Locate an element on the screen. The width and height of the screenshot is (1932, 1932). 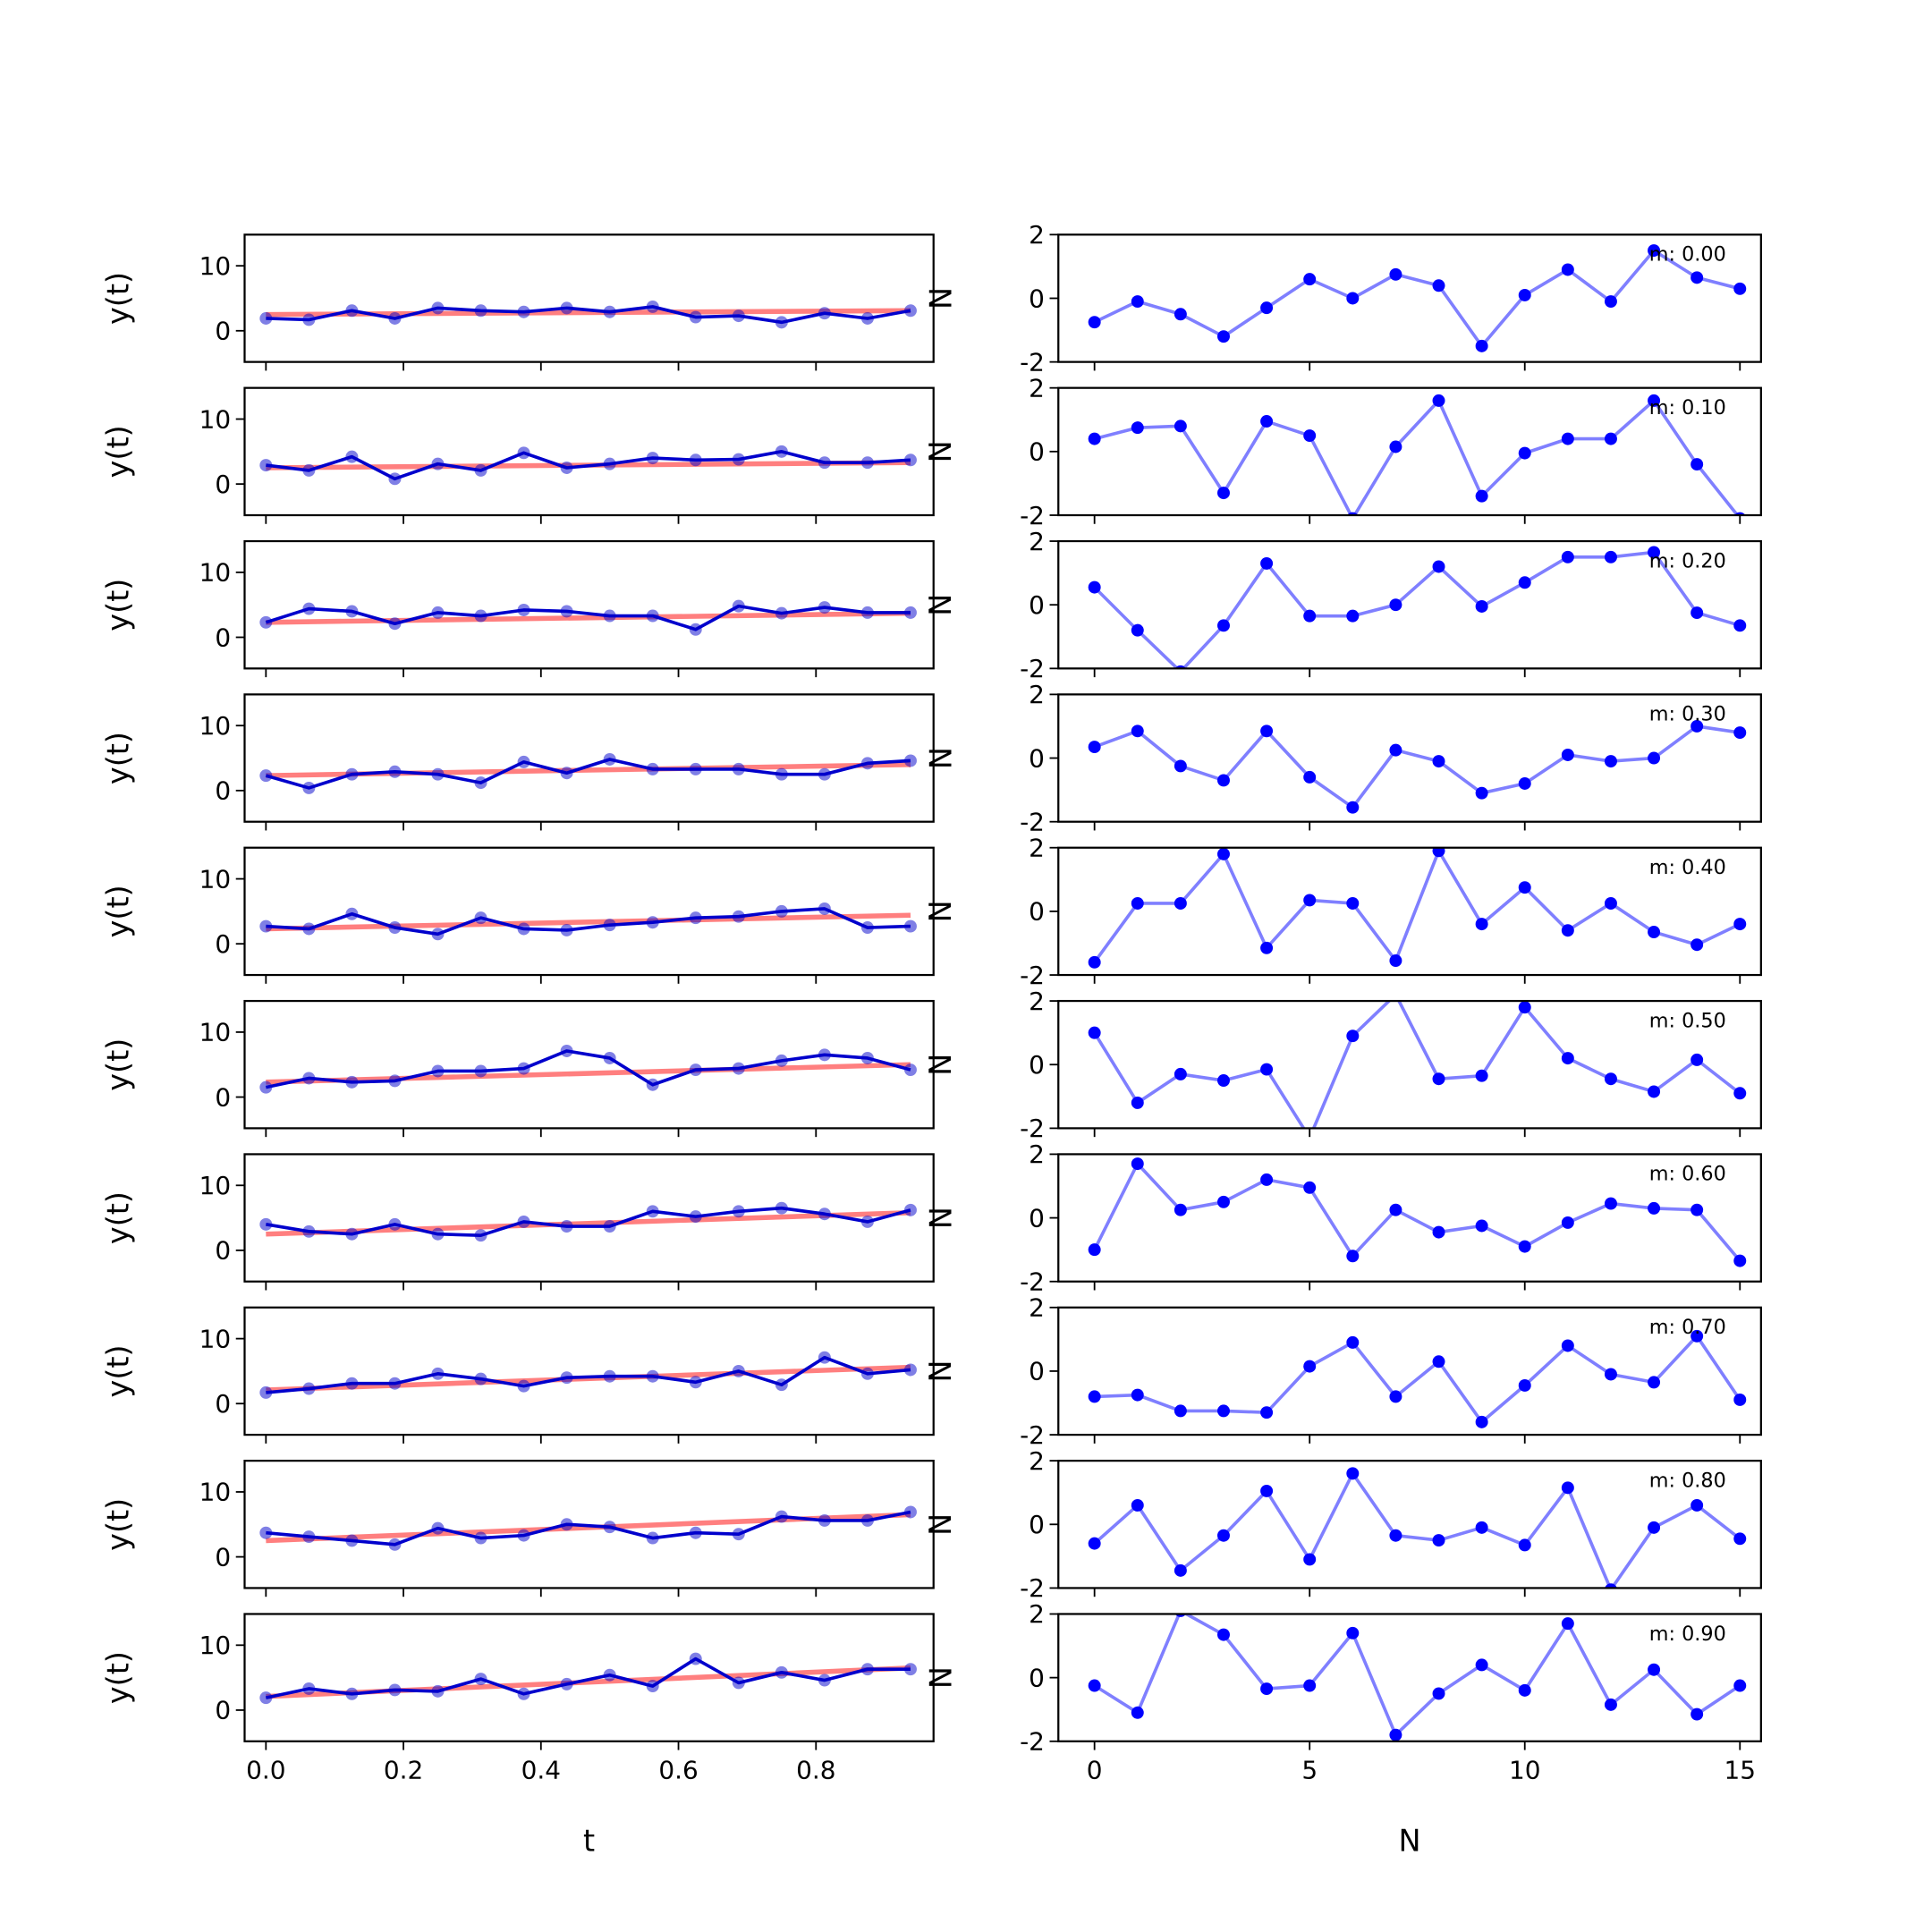
annotation: m: 0.20 is located at coordinates (1687, 560).